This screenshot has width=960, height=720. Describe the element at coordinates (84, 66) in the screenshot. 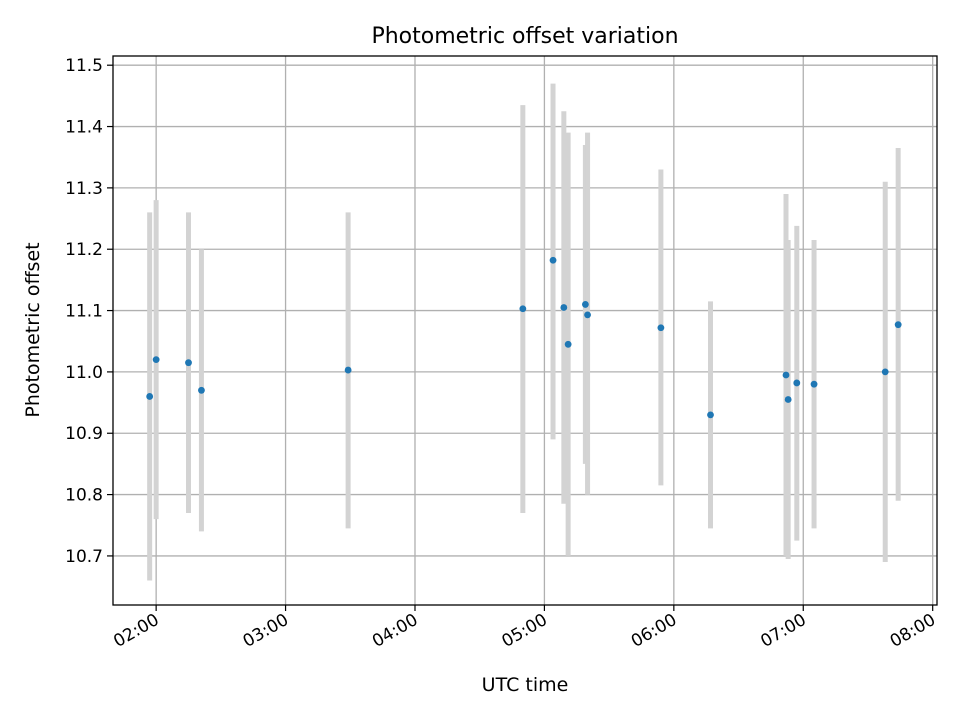

I see `y-tick-label: 11.5` at that location.